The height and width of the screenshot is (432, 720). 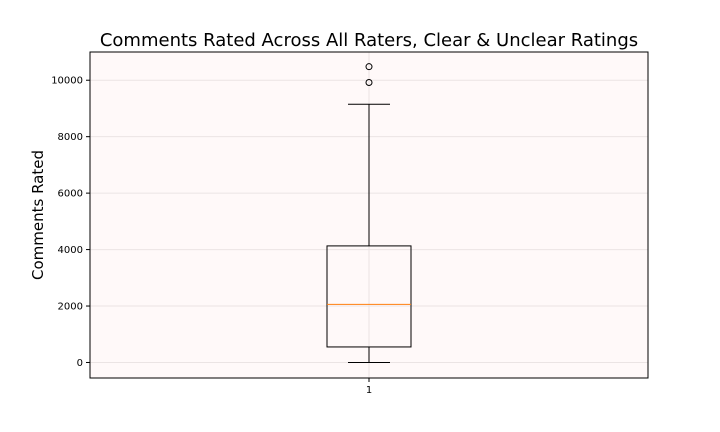 What do you see at coordinates (67, 81) in the screenshot?
I see `y-tick-label: 10000` at bounding box center [67, 81].